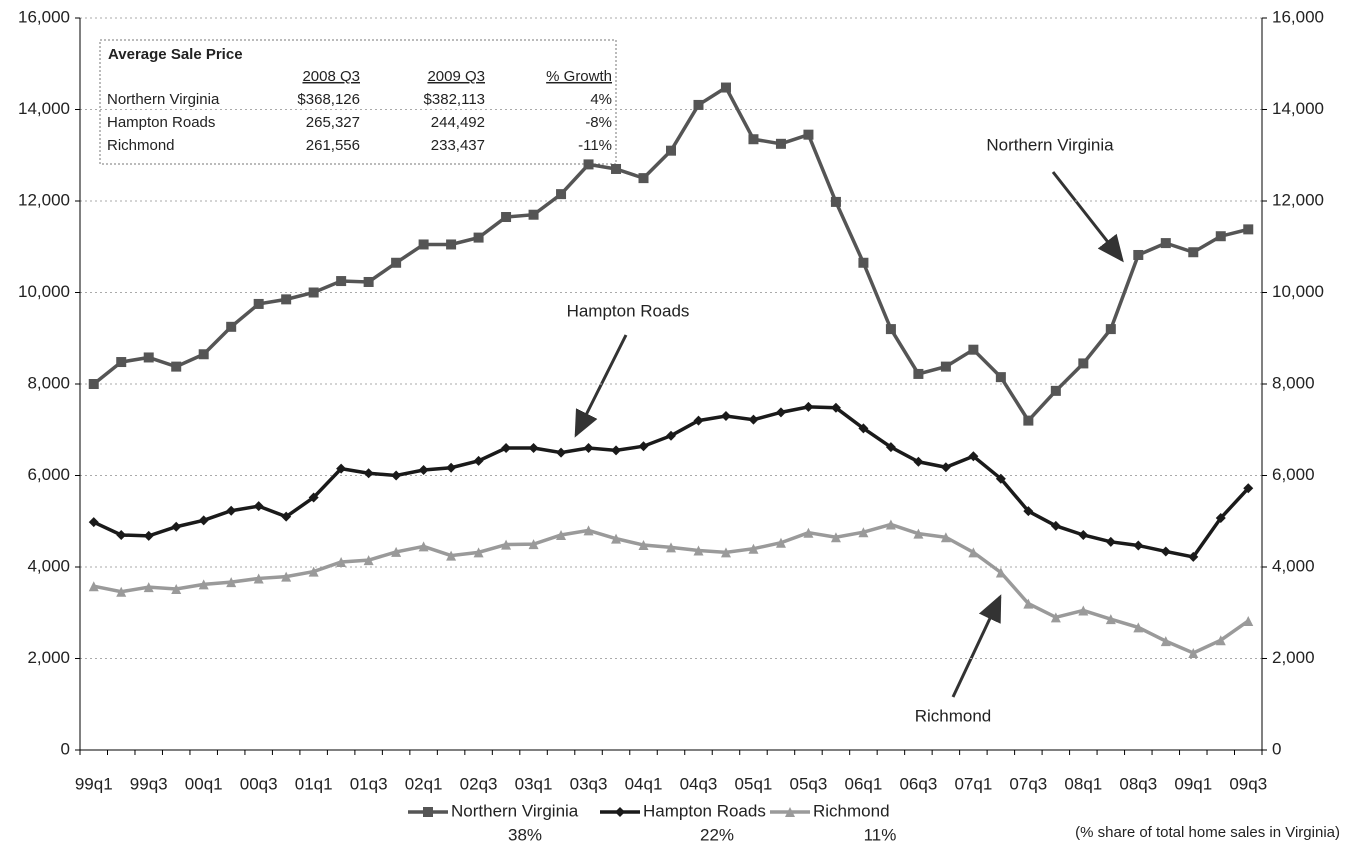 Image resolution: width=1351 pixels, height=848 pixels. What do you see at coordinates (358, 102) in the screenshot?
I see `inset-table-box` at bounding box center [358, 102].